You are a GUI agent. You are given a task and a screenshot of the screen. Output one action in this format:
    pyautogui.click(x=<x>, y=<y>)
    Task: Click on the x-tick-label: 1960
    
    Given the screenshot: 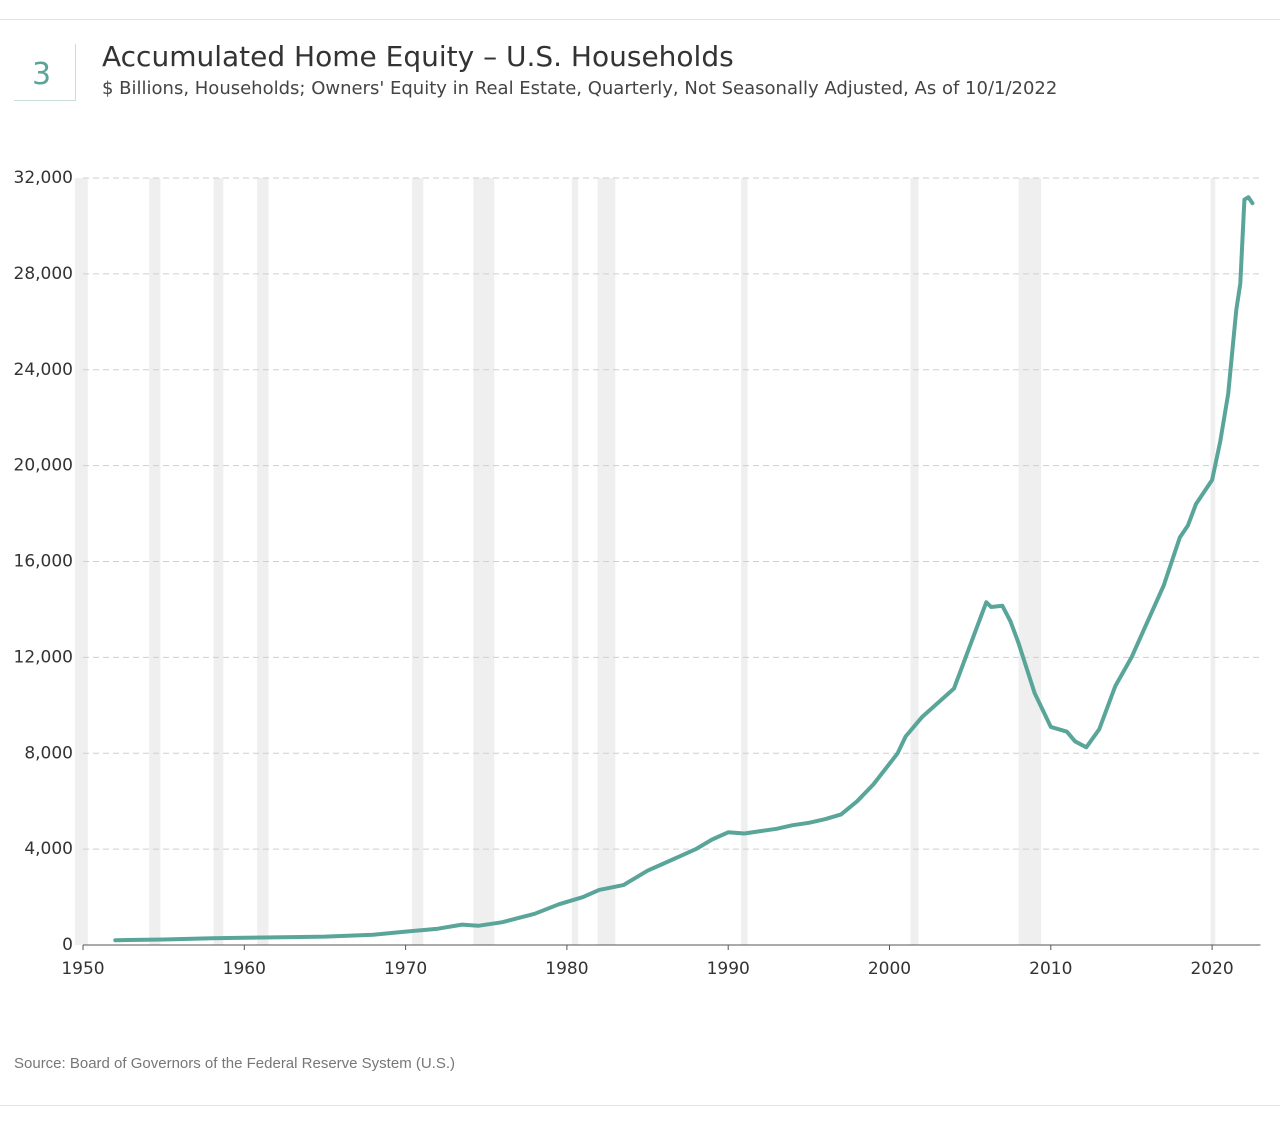 What is the action you would take?
    pyautogui.click(x=244, y=969)
    